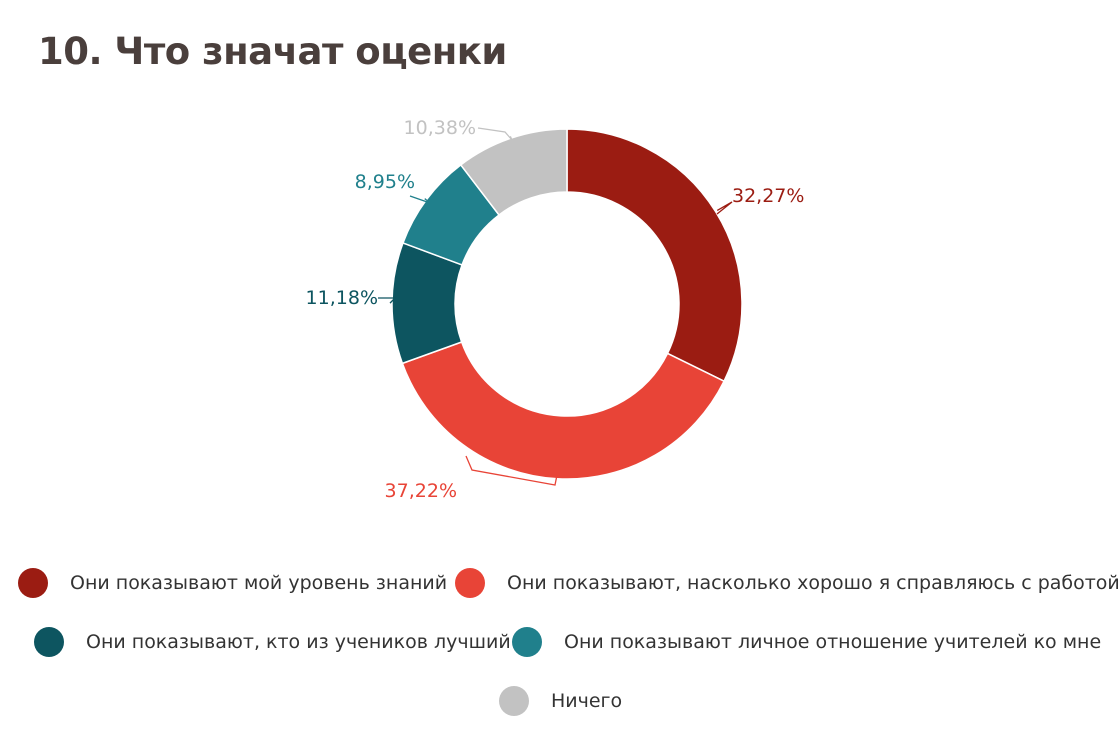 This screenshot has height=746, width=1119. What do you see at coordinates (259, 583) in the screenshot?
I see `legend-label: Они показывают мой уровень знаний` at bounding box center [259, 583].